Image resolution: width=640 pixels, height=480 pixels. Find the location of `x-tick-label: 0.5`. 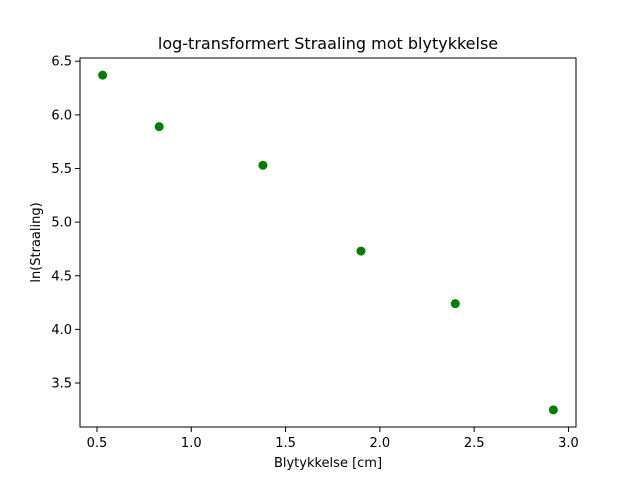

x-tick-label: 0.5 is located at coordinates (97, 443).